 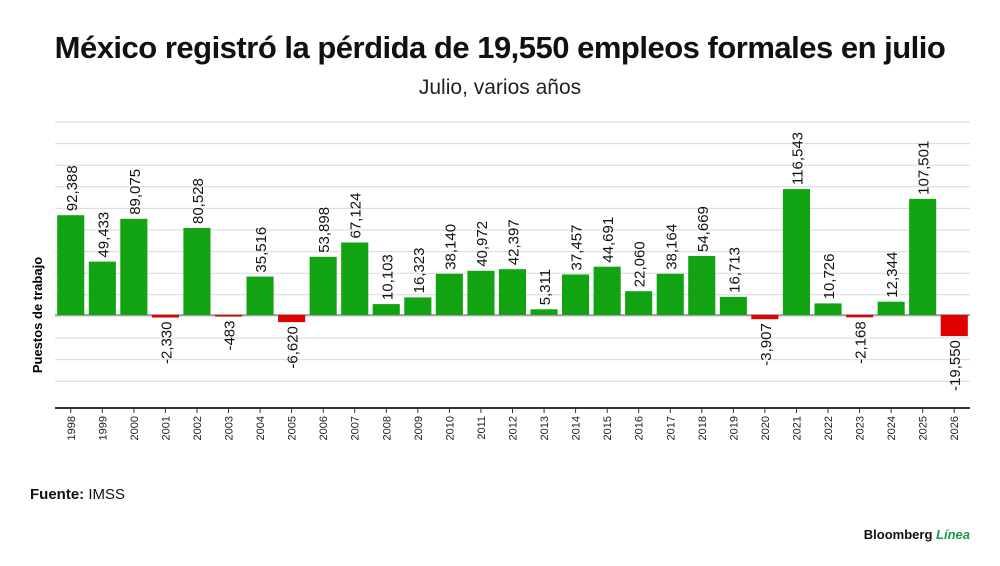 I want to click on data-label-2016: 22,060, so click(x=640, y=264).